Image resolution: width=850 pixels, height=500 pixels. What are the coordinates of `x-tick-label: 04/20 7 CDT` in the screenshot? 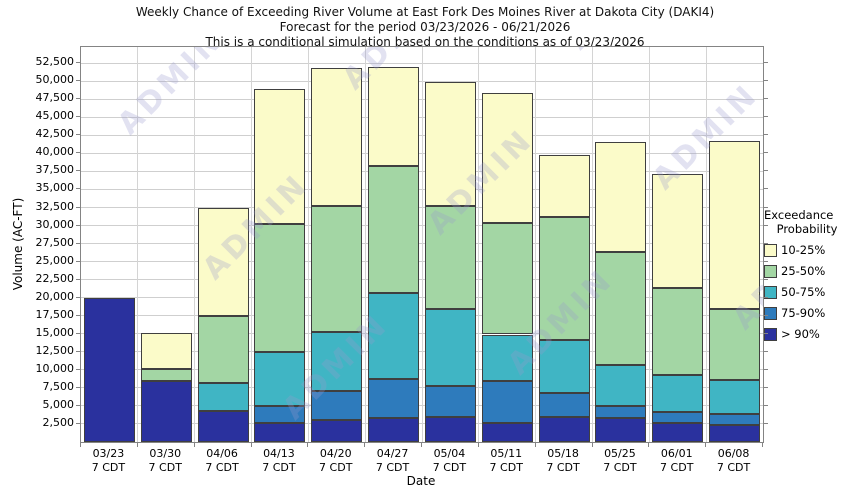 It's located at (335, 461).